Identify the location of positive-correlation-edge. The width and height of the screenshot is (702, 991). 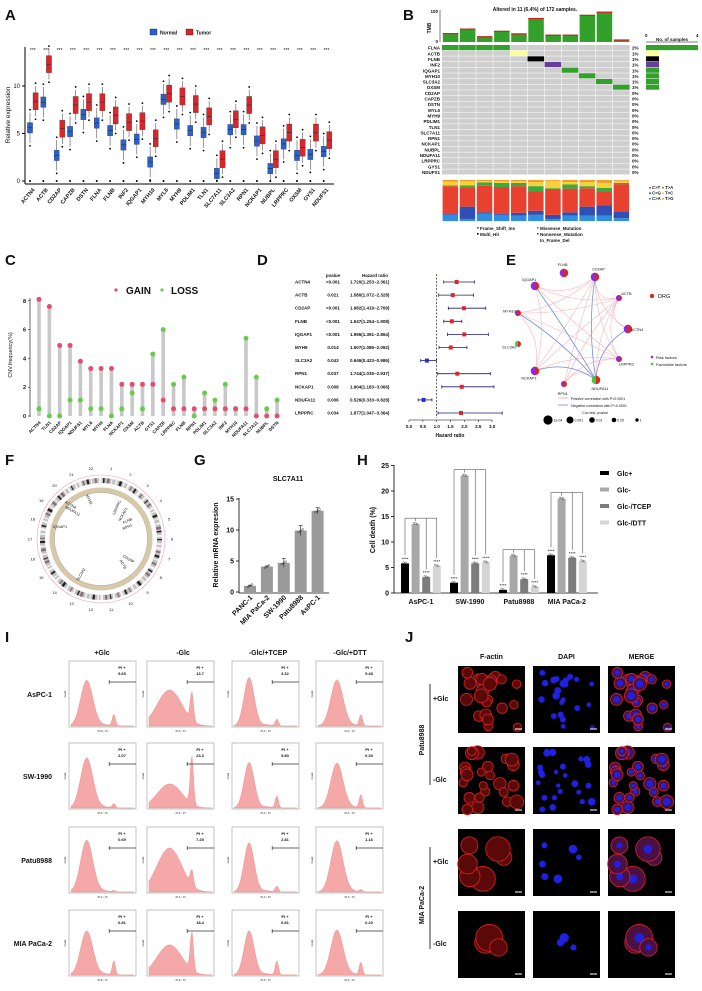
(607, 339).